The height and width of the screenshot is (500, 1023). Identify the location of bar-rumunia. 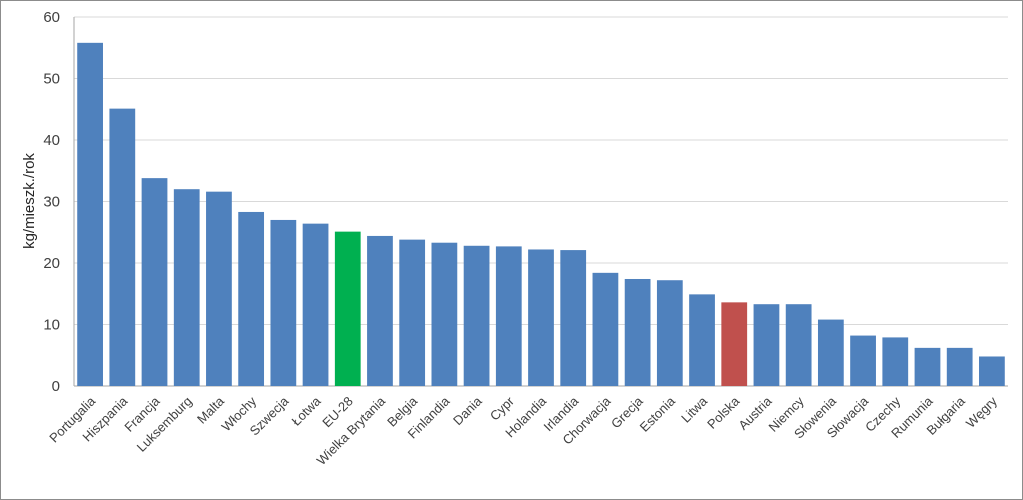
(927, 366).